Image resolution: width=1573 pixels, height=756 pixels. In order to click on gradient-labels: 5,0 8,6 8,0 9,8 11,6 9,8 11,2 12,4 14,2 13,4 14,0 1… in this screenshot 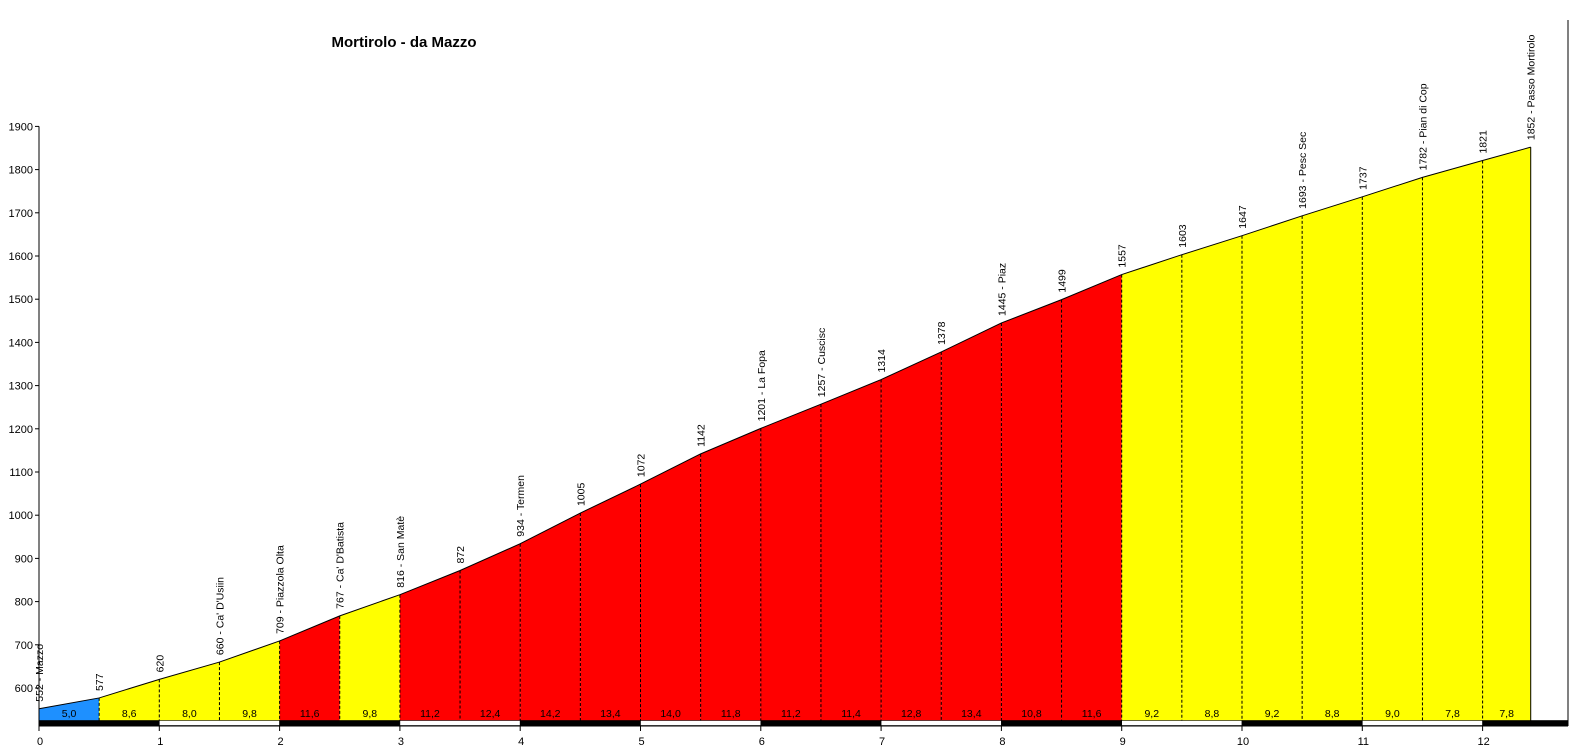, I will do `click(788, 714)`.